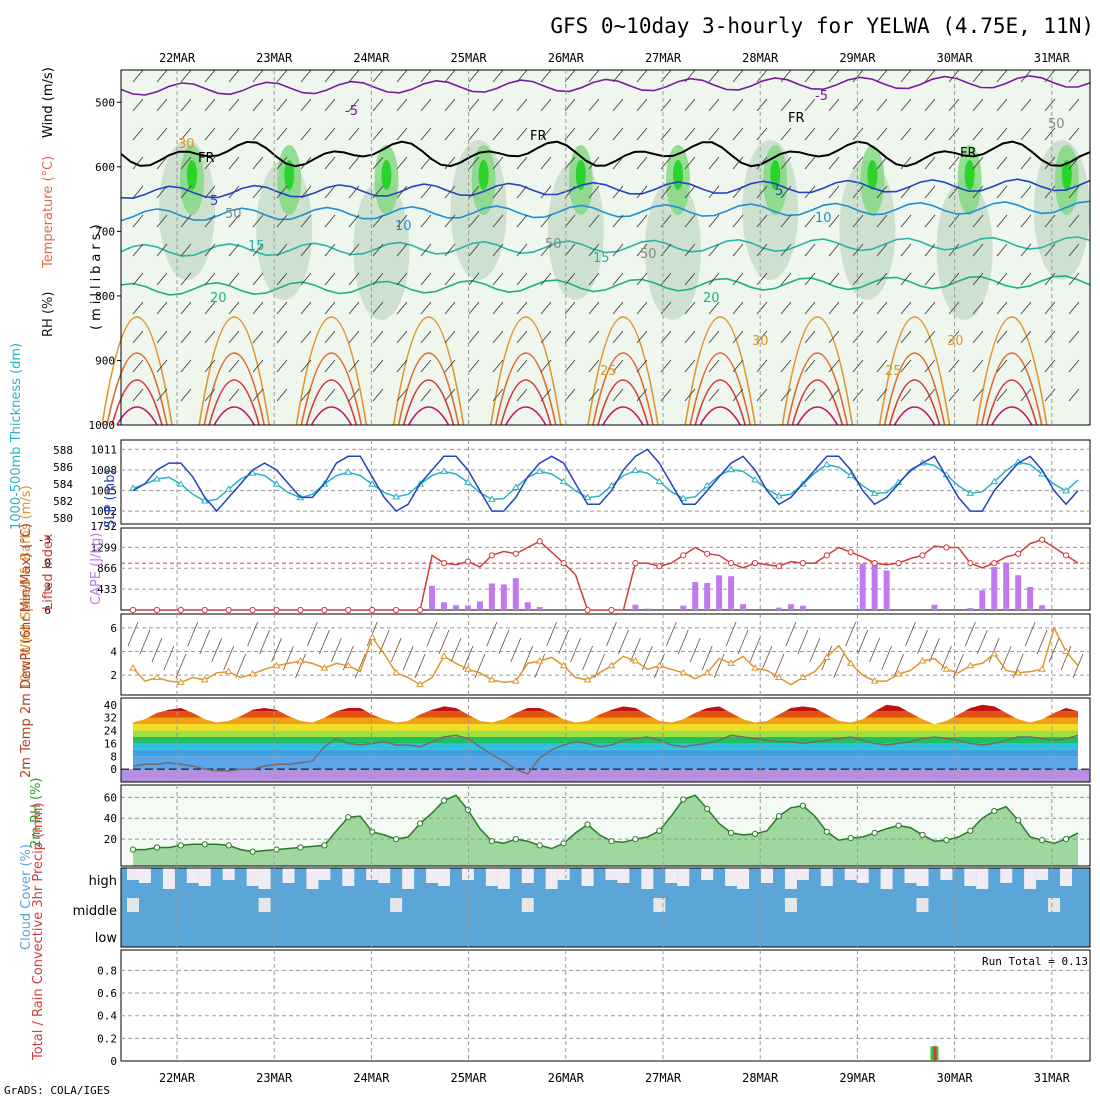  What do you see at coordinates (102, 425) in the screenshot?
I see `tick-label: 1000` at bounding box center [102, 425].